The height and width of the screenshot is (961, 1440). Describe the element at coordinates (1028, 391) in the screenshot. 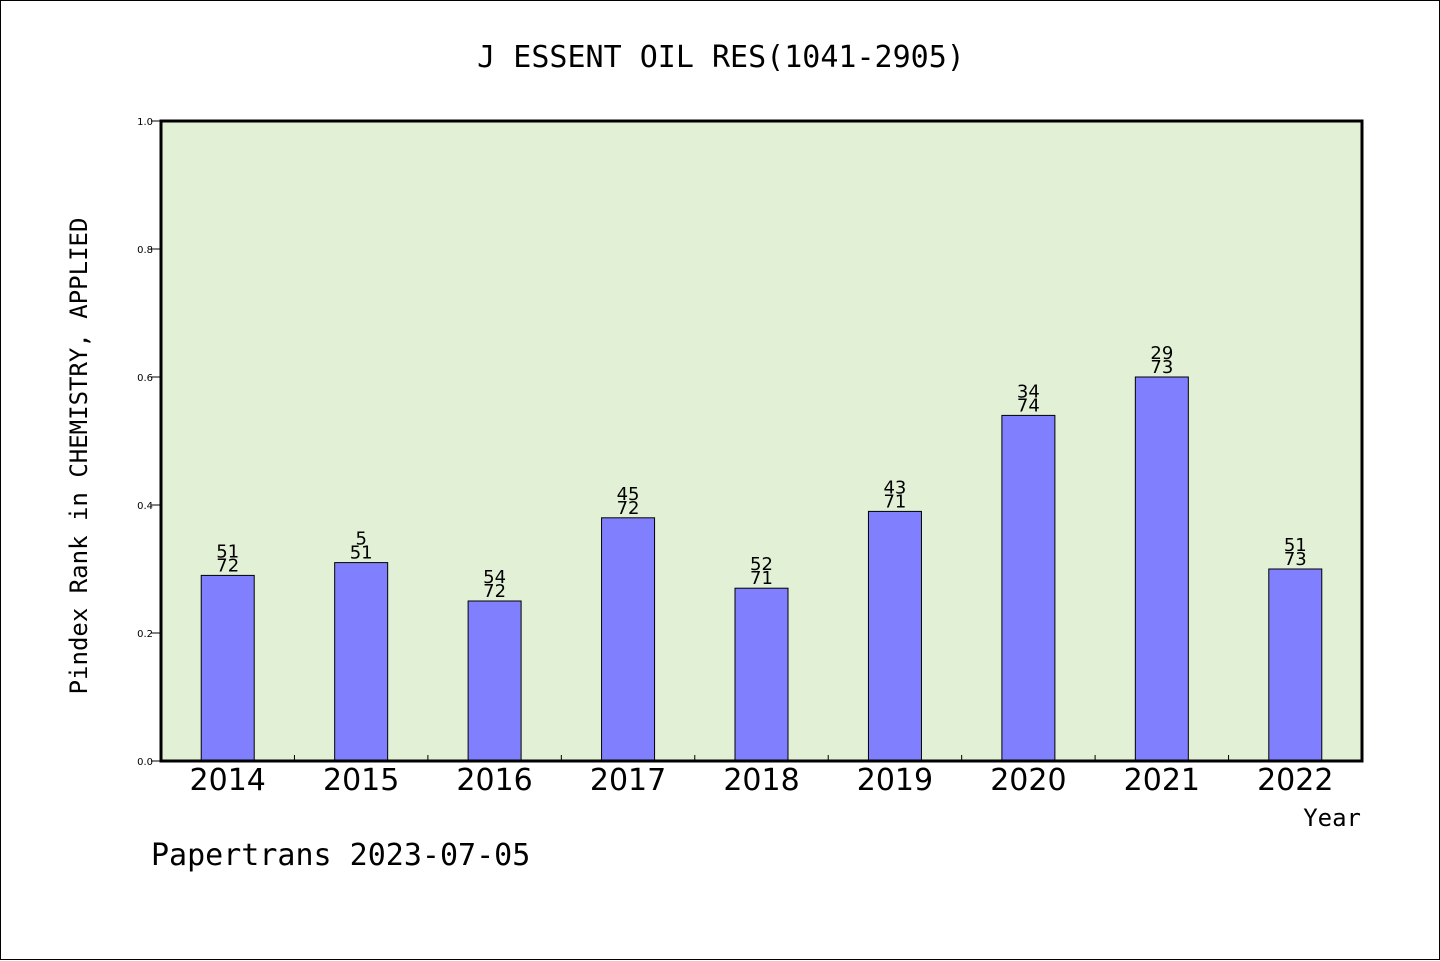

I see `bar-rank-label: 34` at that location.